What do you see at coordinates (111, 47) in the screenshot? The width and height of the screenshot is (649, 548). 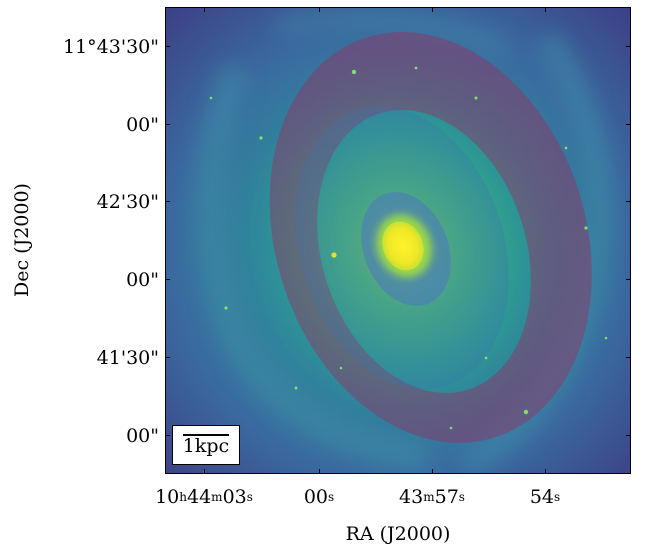 I see `y-tick-label: 11°43'30"` at bounding box center [111, 47].